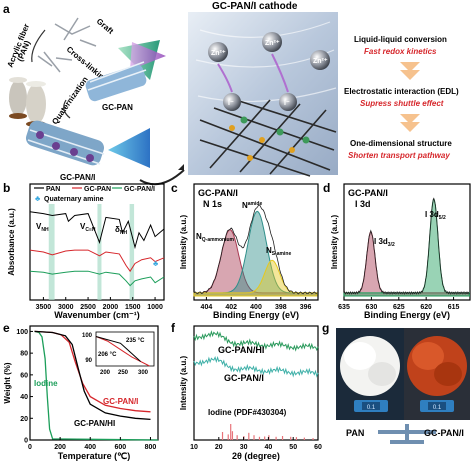 This screenshot has height=463, width=474. I want to click on edl-subtitle: Supress shuttle effect, so click(402, 103).